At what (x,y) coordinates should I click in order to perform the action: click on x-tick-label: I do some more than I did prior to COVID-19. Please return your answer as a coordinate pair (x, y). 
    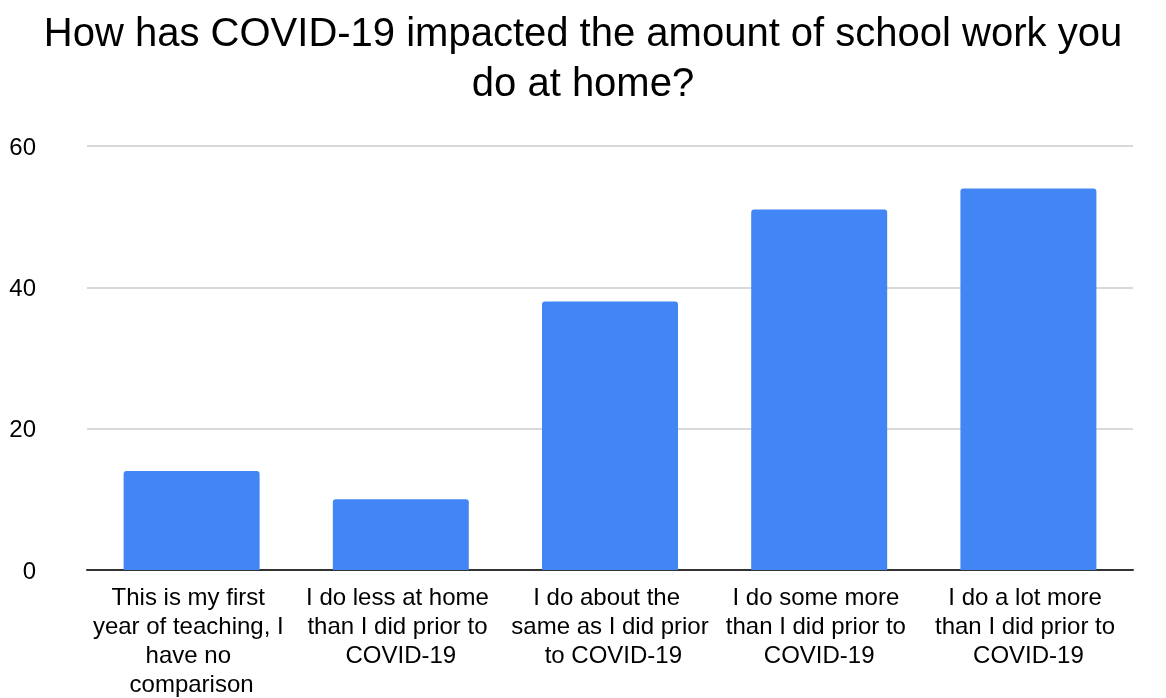
    Looking at the image, I should click on (819, 625).